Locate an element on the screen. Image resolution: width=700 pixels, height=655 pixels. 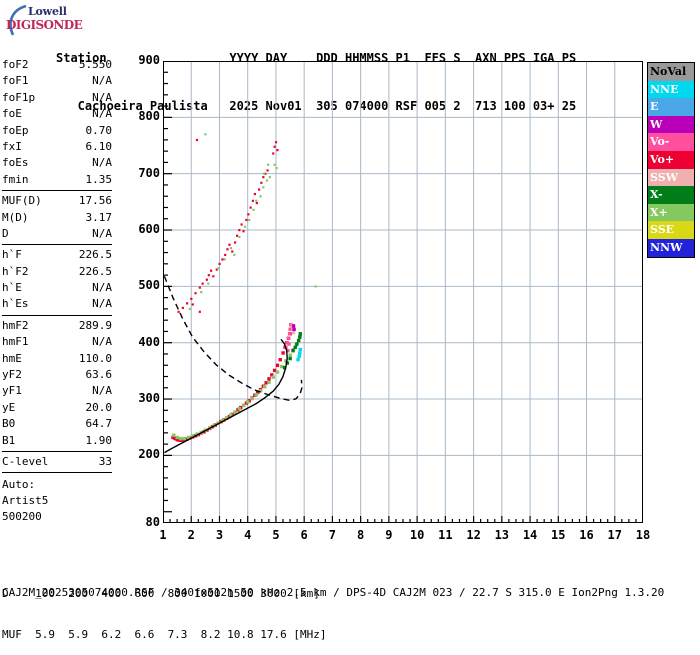
param-key: foEs is located at coordinates (15, 163).